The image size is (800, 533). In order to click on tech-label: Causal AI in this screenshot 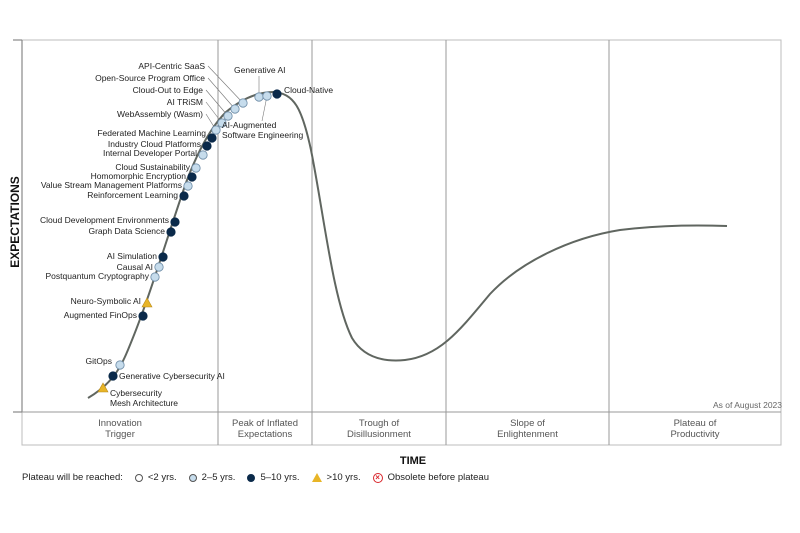, I will do `click(135, 267)`.